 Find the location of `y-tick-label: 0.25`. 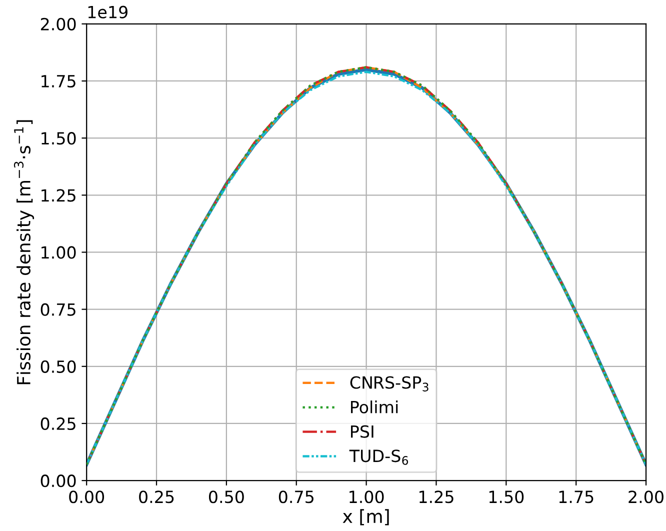

y-tick-label: 0.25 is located at coordinates (58, 423).